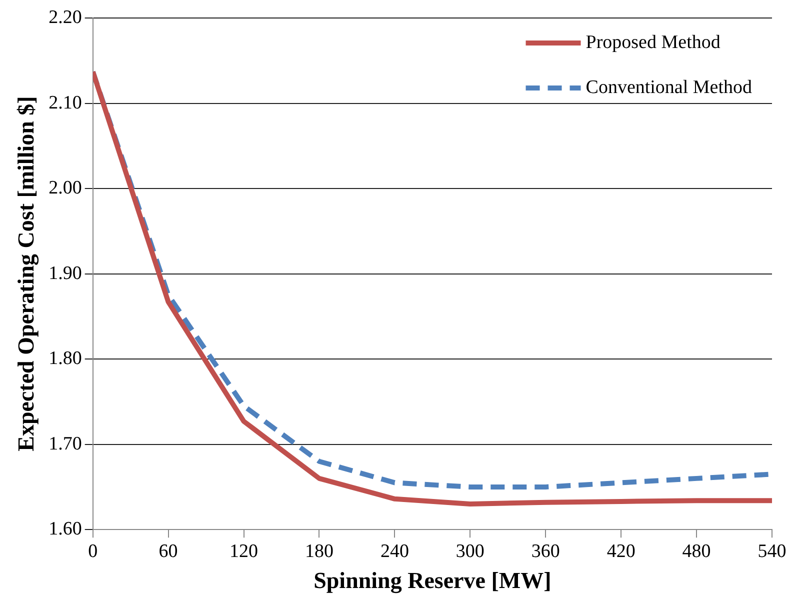 This screenshot has width=792, height=598. Describe the element at coordinates (545, 551) in the screenshot. I see `x-tick-label: 360` at that location.